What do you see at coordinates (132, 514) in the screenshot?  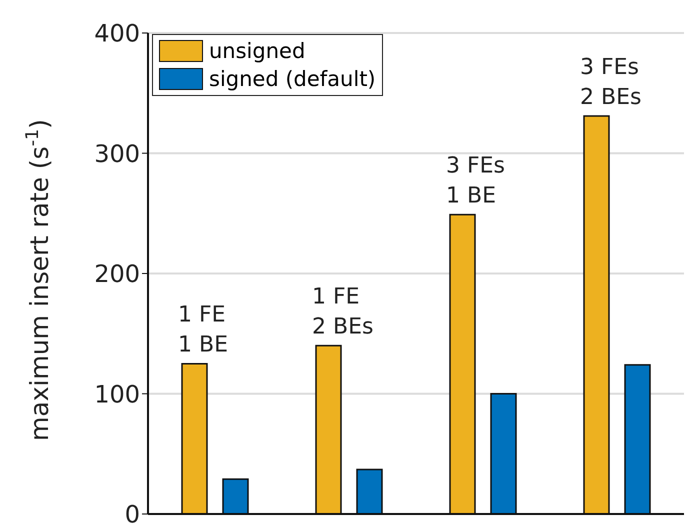 I see `y-tick-label: 0` at bounding box center [132, 514].